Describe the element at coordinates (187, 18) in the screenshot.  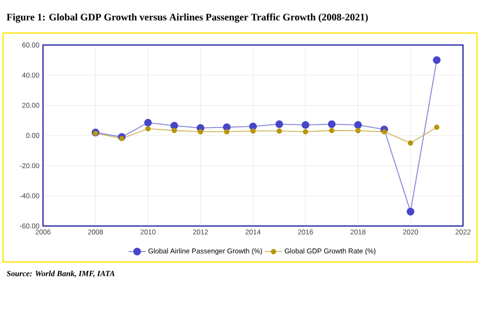
I see `chart-title: Figure 1: Global GDP Growth versus Airlines Passenger Traffic Growth (2008-2021)` at that location.